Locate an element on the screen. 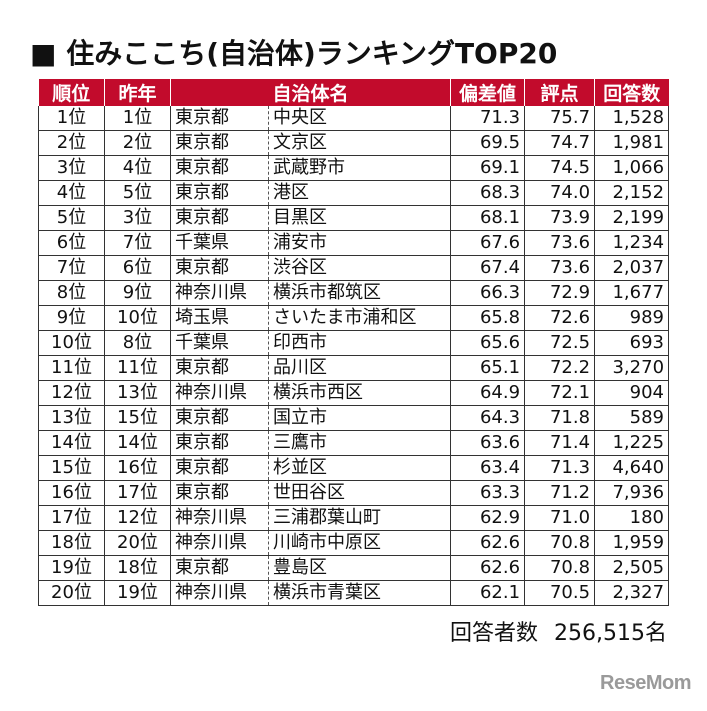 The image size is (707, 711). city-cell: 世田谷区 is located at coordinates (360, 493).